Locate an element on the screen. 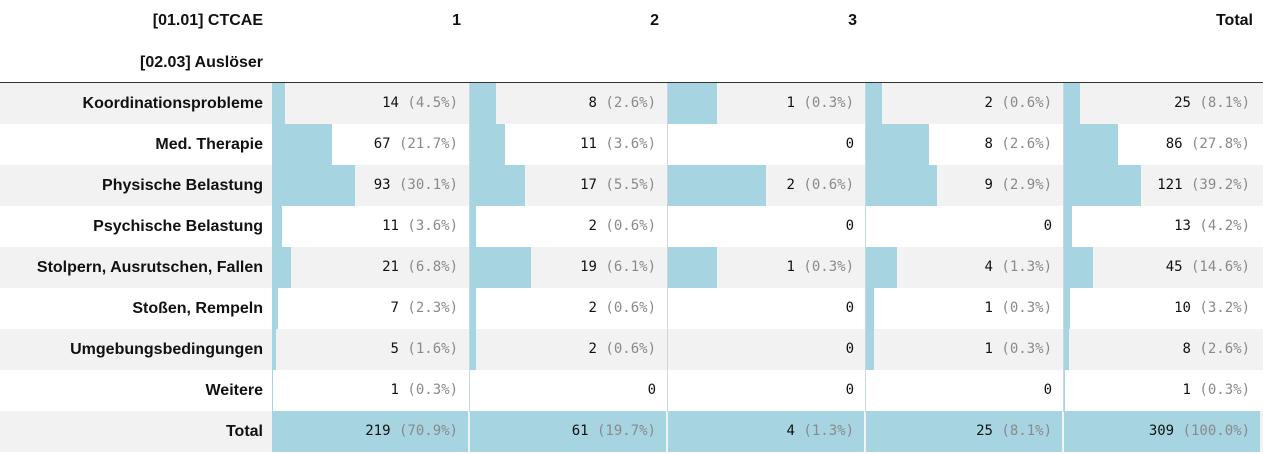 The width and height of the screenshot is (1263, 454). cell-value: 19 (6.1%) is located at coordinates (618, 267).